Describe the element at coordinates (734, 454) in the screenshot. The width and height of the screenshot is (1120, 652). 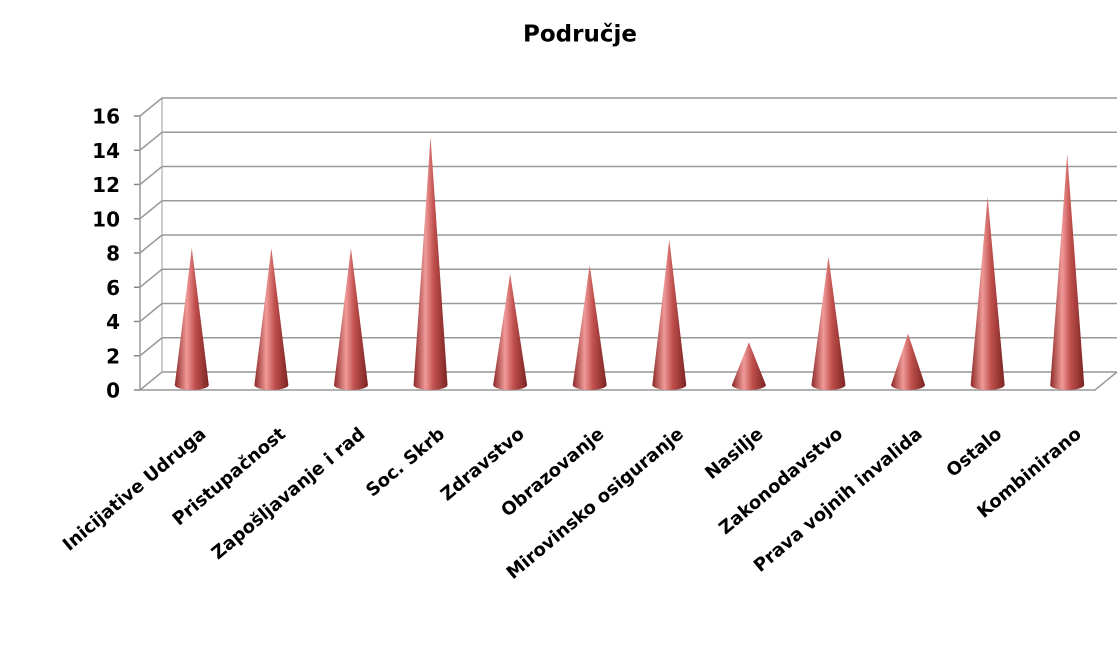
I see `x-tick-label: Nasilje` at that location.